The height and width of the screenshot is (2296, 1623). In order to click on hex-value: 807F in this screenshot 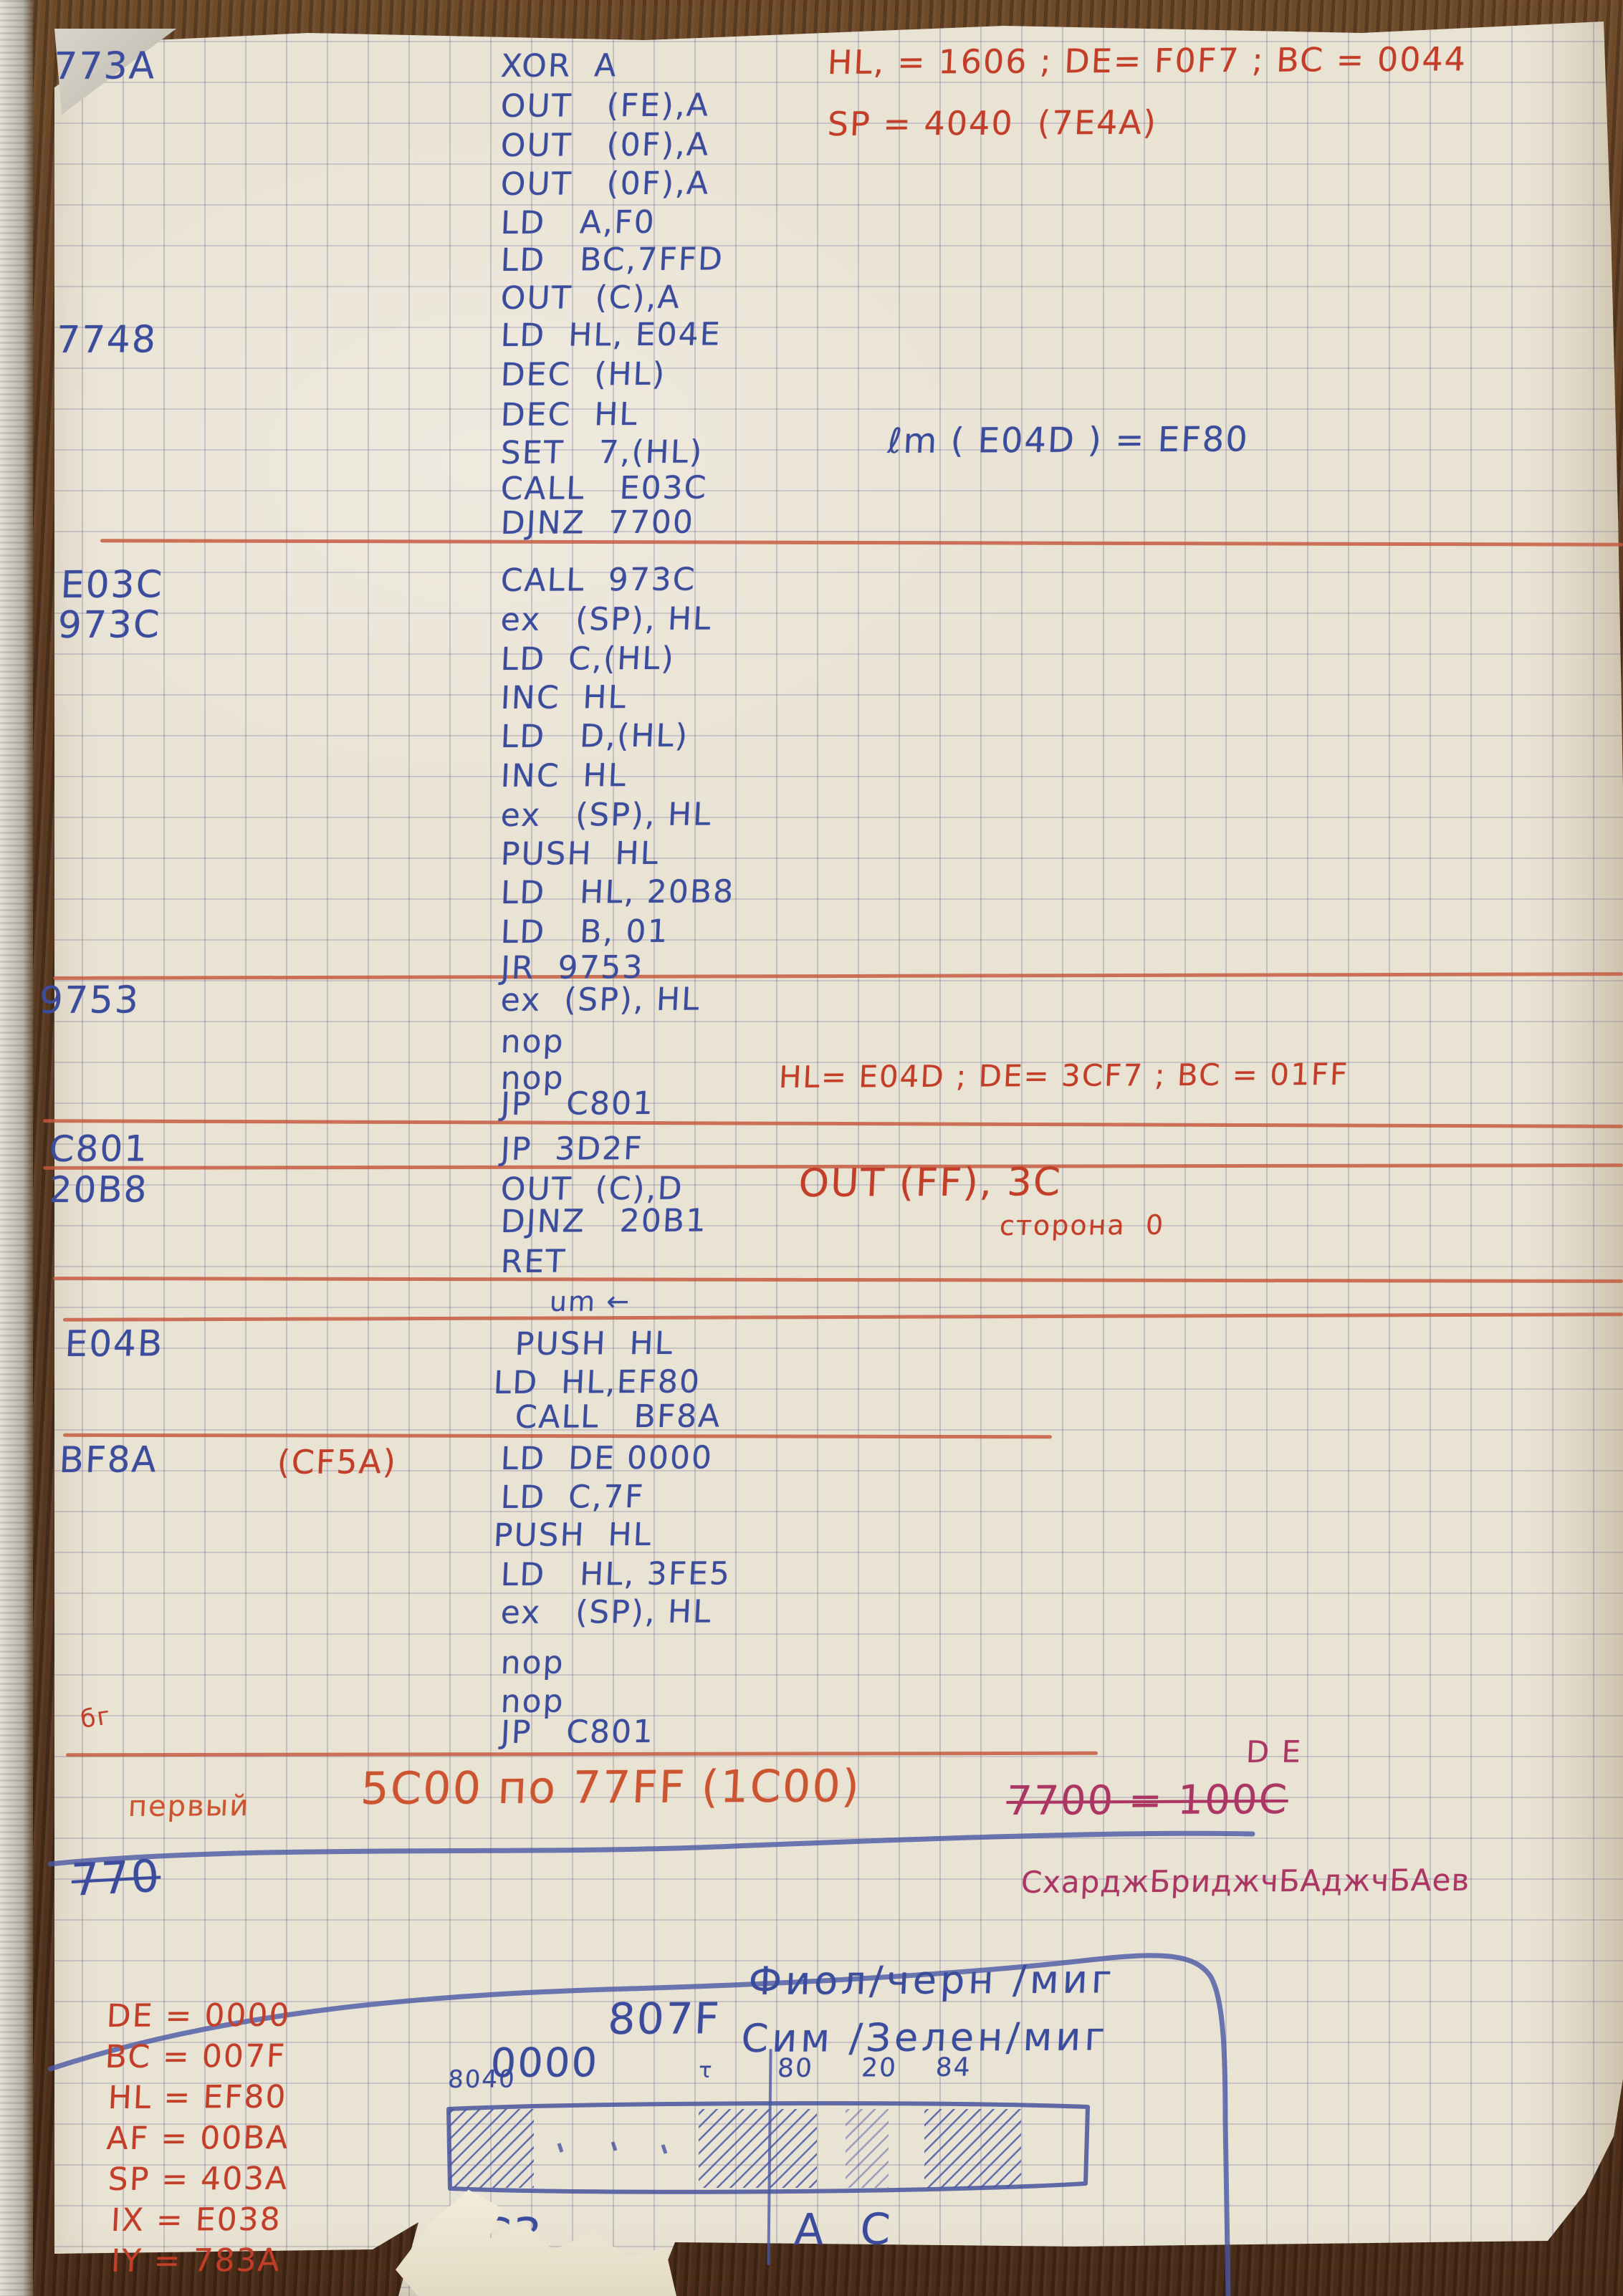, I will do `click(664, 2020)`.